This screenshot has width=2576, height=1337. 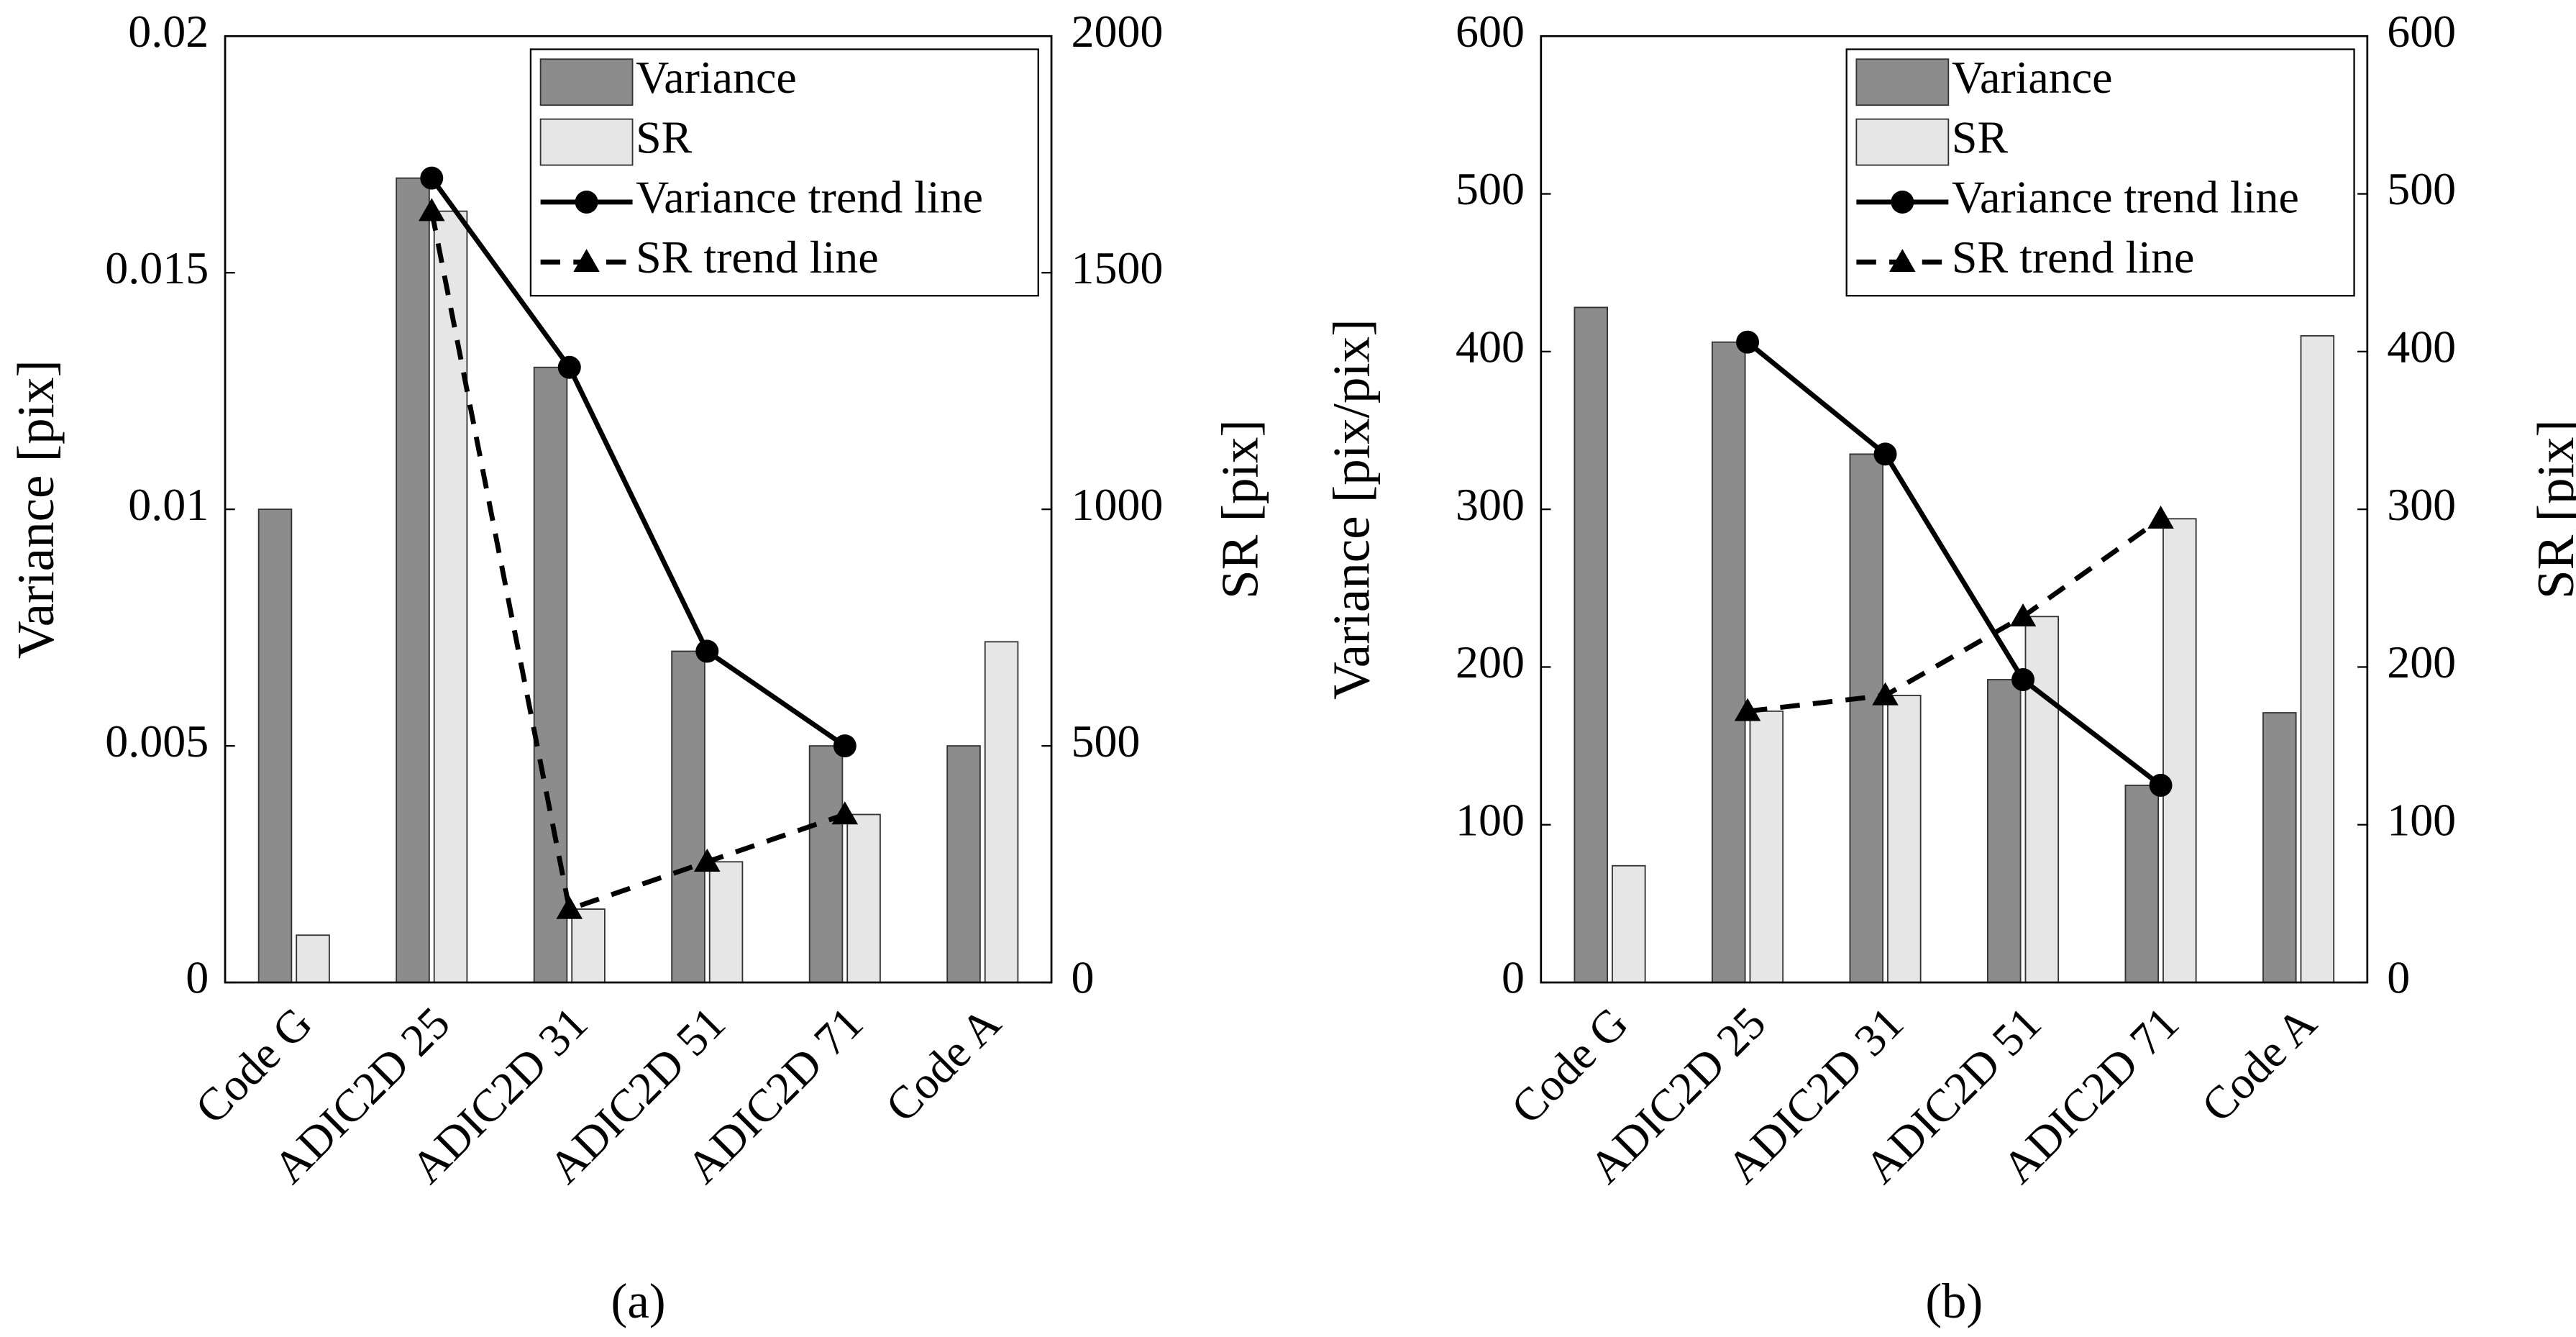 I want to click on caption: (a), so click(x=638, y=1301).